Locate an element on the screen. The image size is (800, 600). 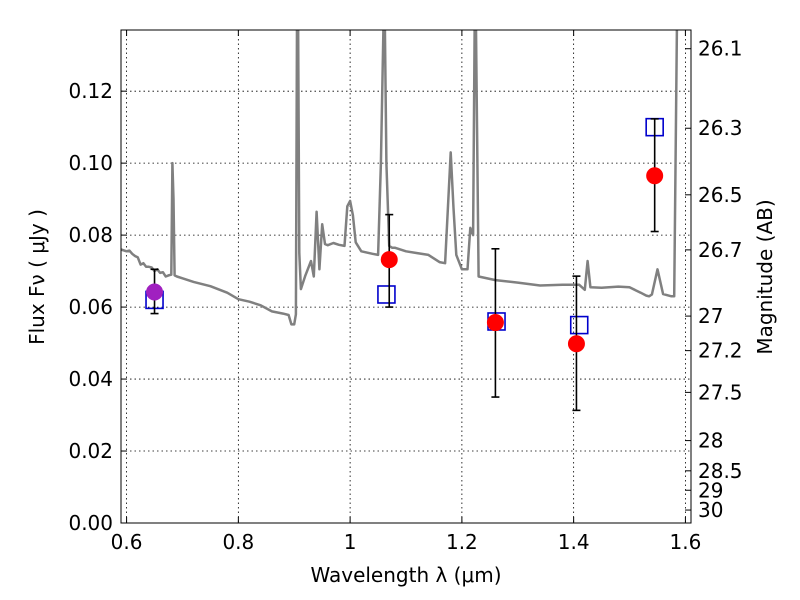
y-tick-label: 0.00 is located at coordinates (90, 523).